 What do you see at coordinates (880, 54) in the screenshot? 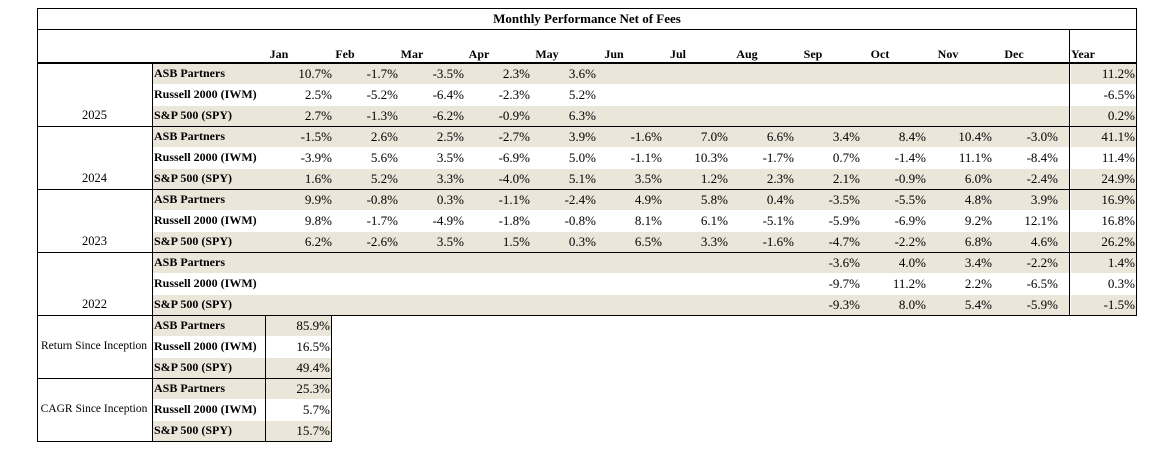
I see `month-header-oct: Oct` at bounding box center [880, 54].